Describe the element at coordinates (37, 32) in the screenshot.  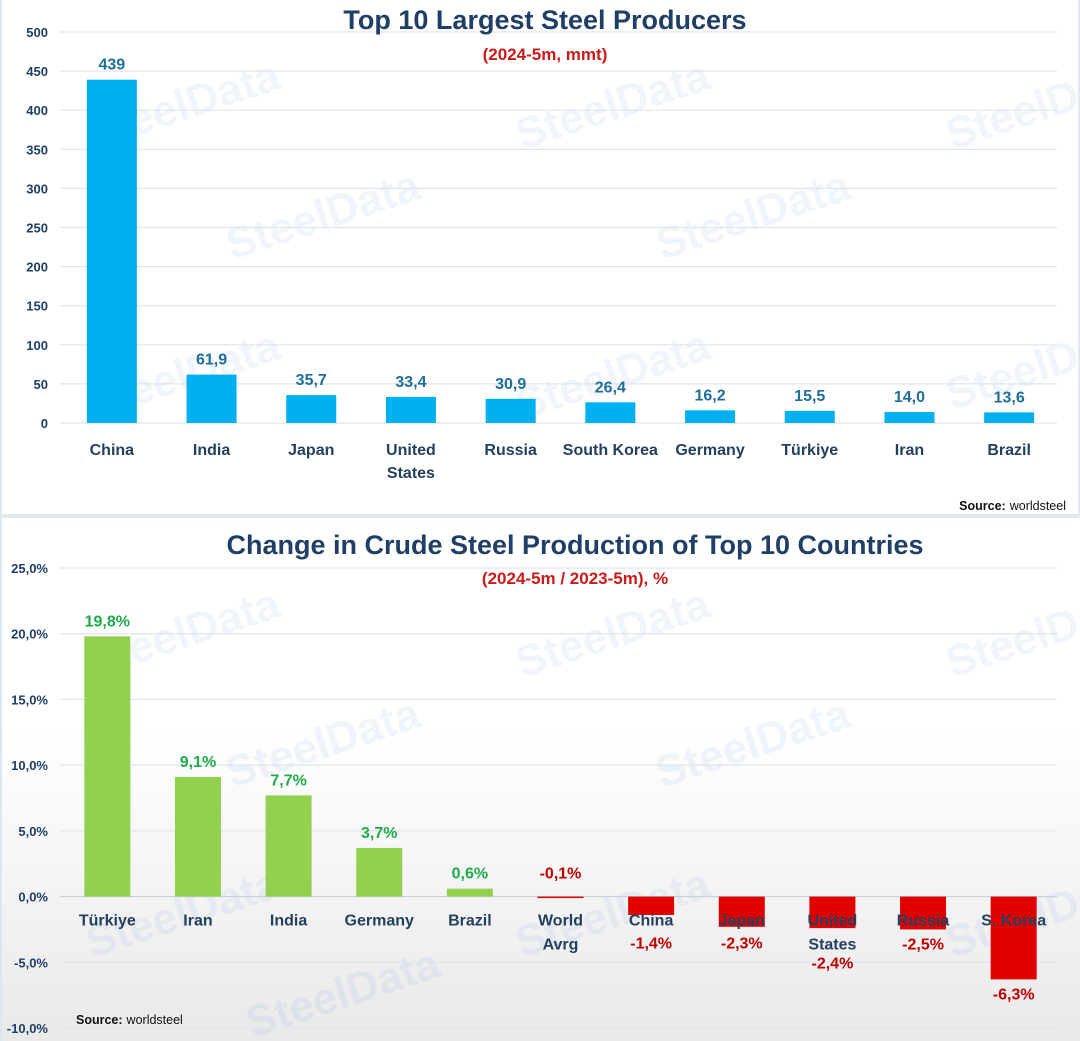
I see `y-tick-label: 500` at that location.